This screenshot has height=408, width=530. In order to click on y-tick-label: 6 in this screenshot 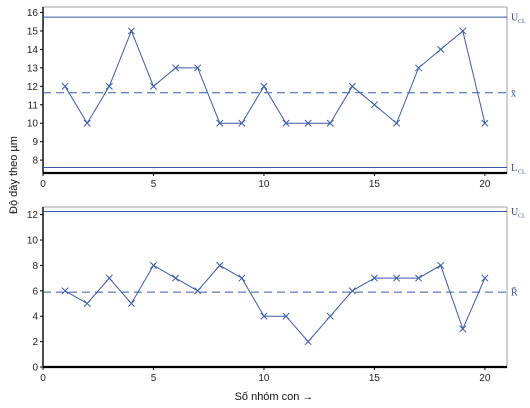, I will do `click(35, 291)`.